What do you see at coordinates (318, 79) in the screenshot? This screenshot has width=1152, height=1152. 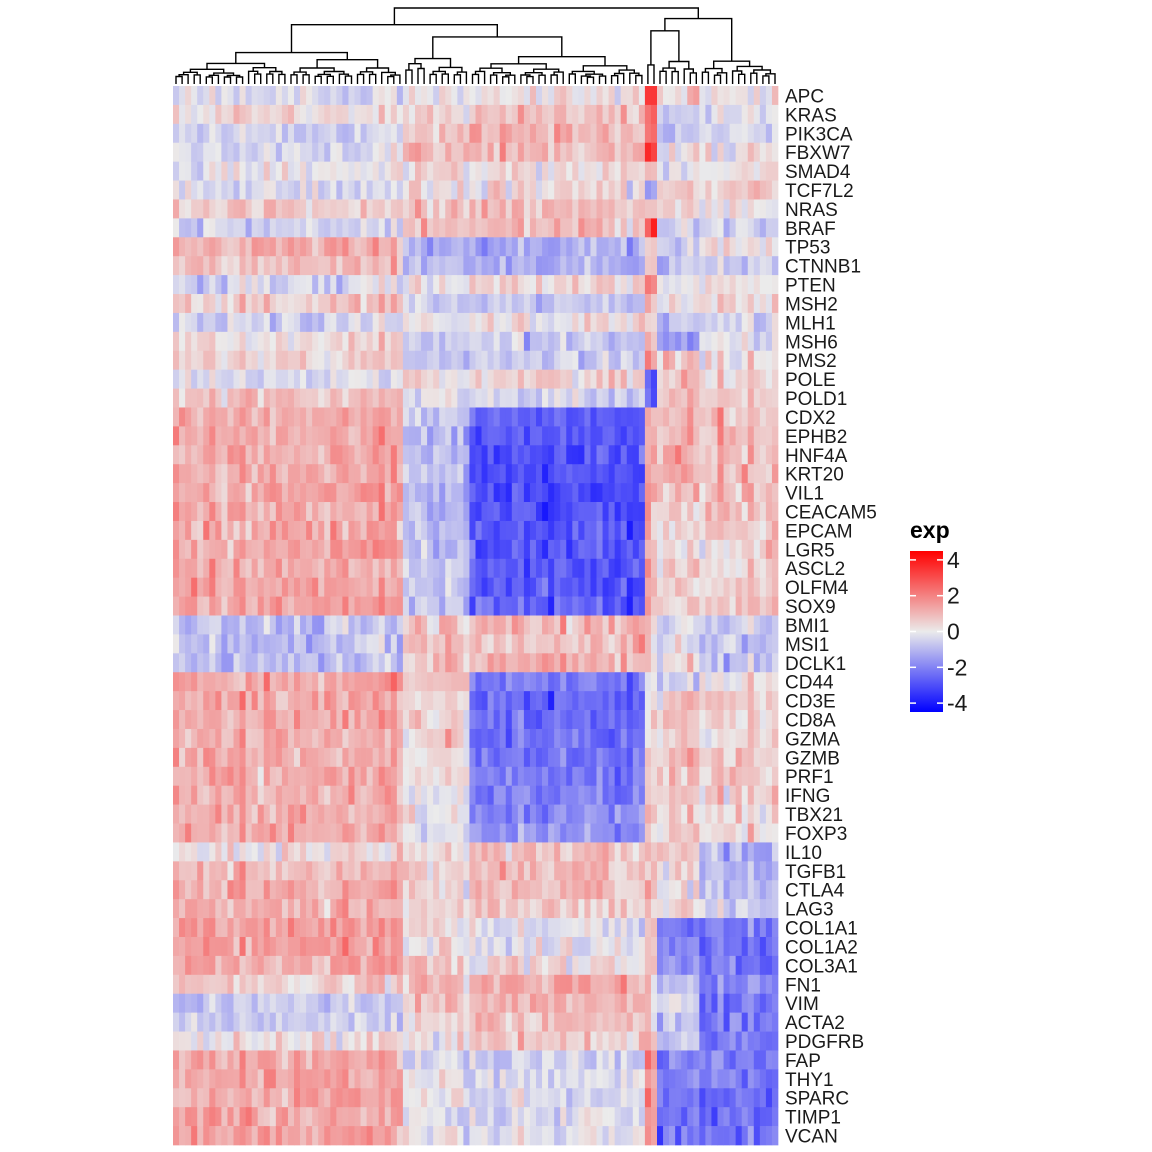 I see `dendrogram-branch` at bounding box center [318, 79].